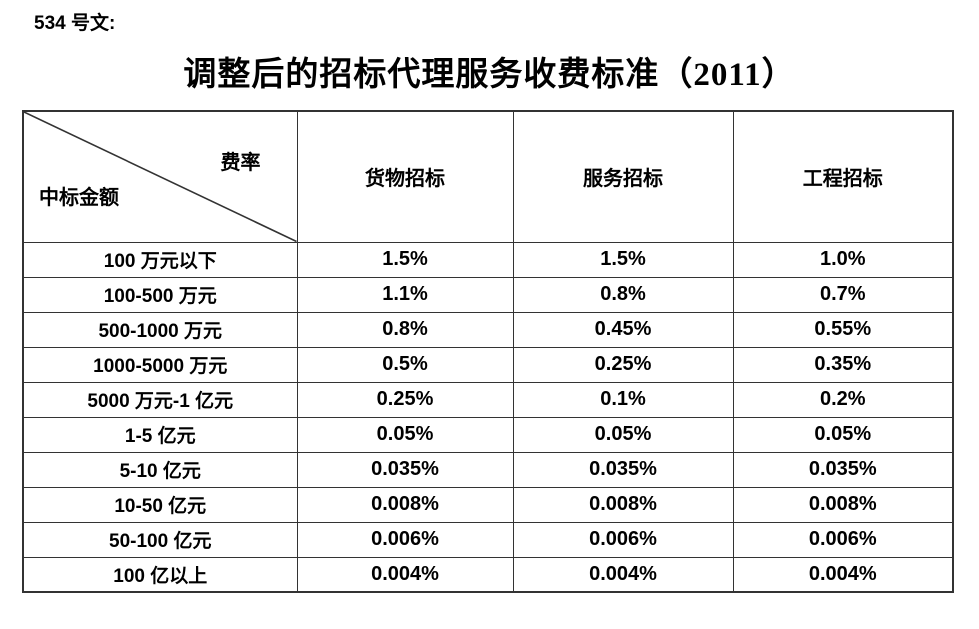 The image size is (979, 629). I want to click on row-label-cell: 100 亿以上, so click(160, 574).